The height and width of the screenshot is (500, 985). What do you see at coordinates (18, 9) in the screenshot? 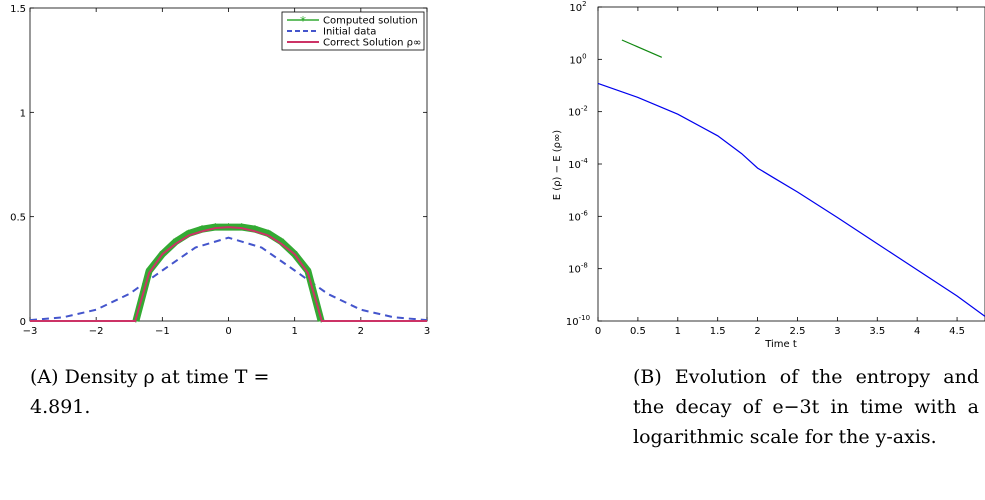
I see `plot-a-ytick-label: 1.5` at bounding box center [18, 9].